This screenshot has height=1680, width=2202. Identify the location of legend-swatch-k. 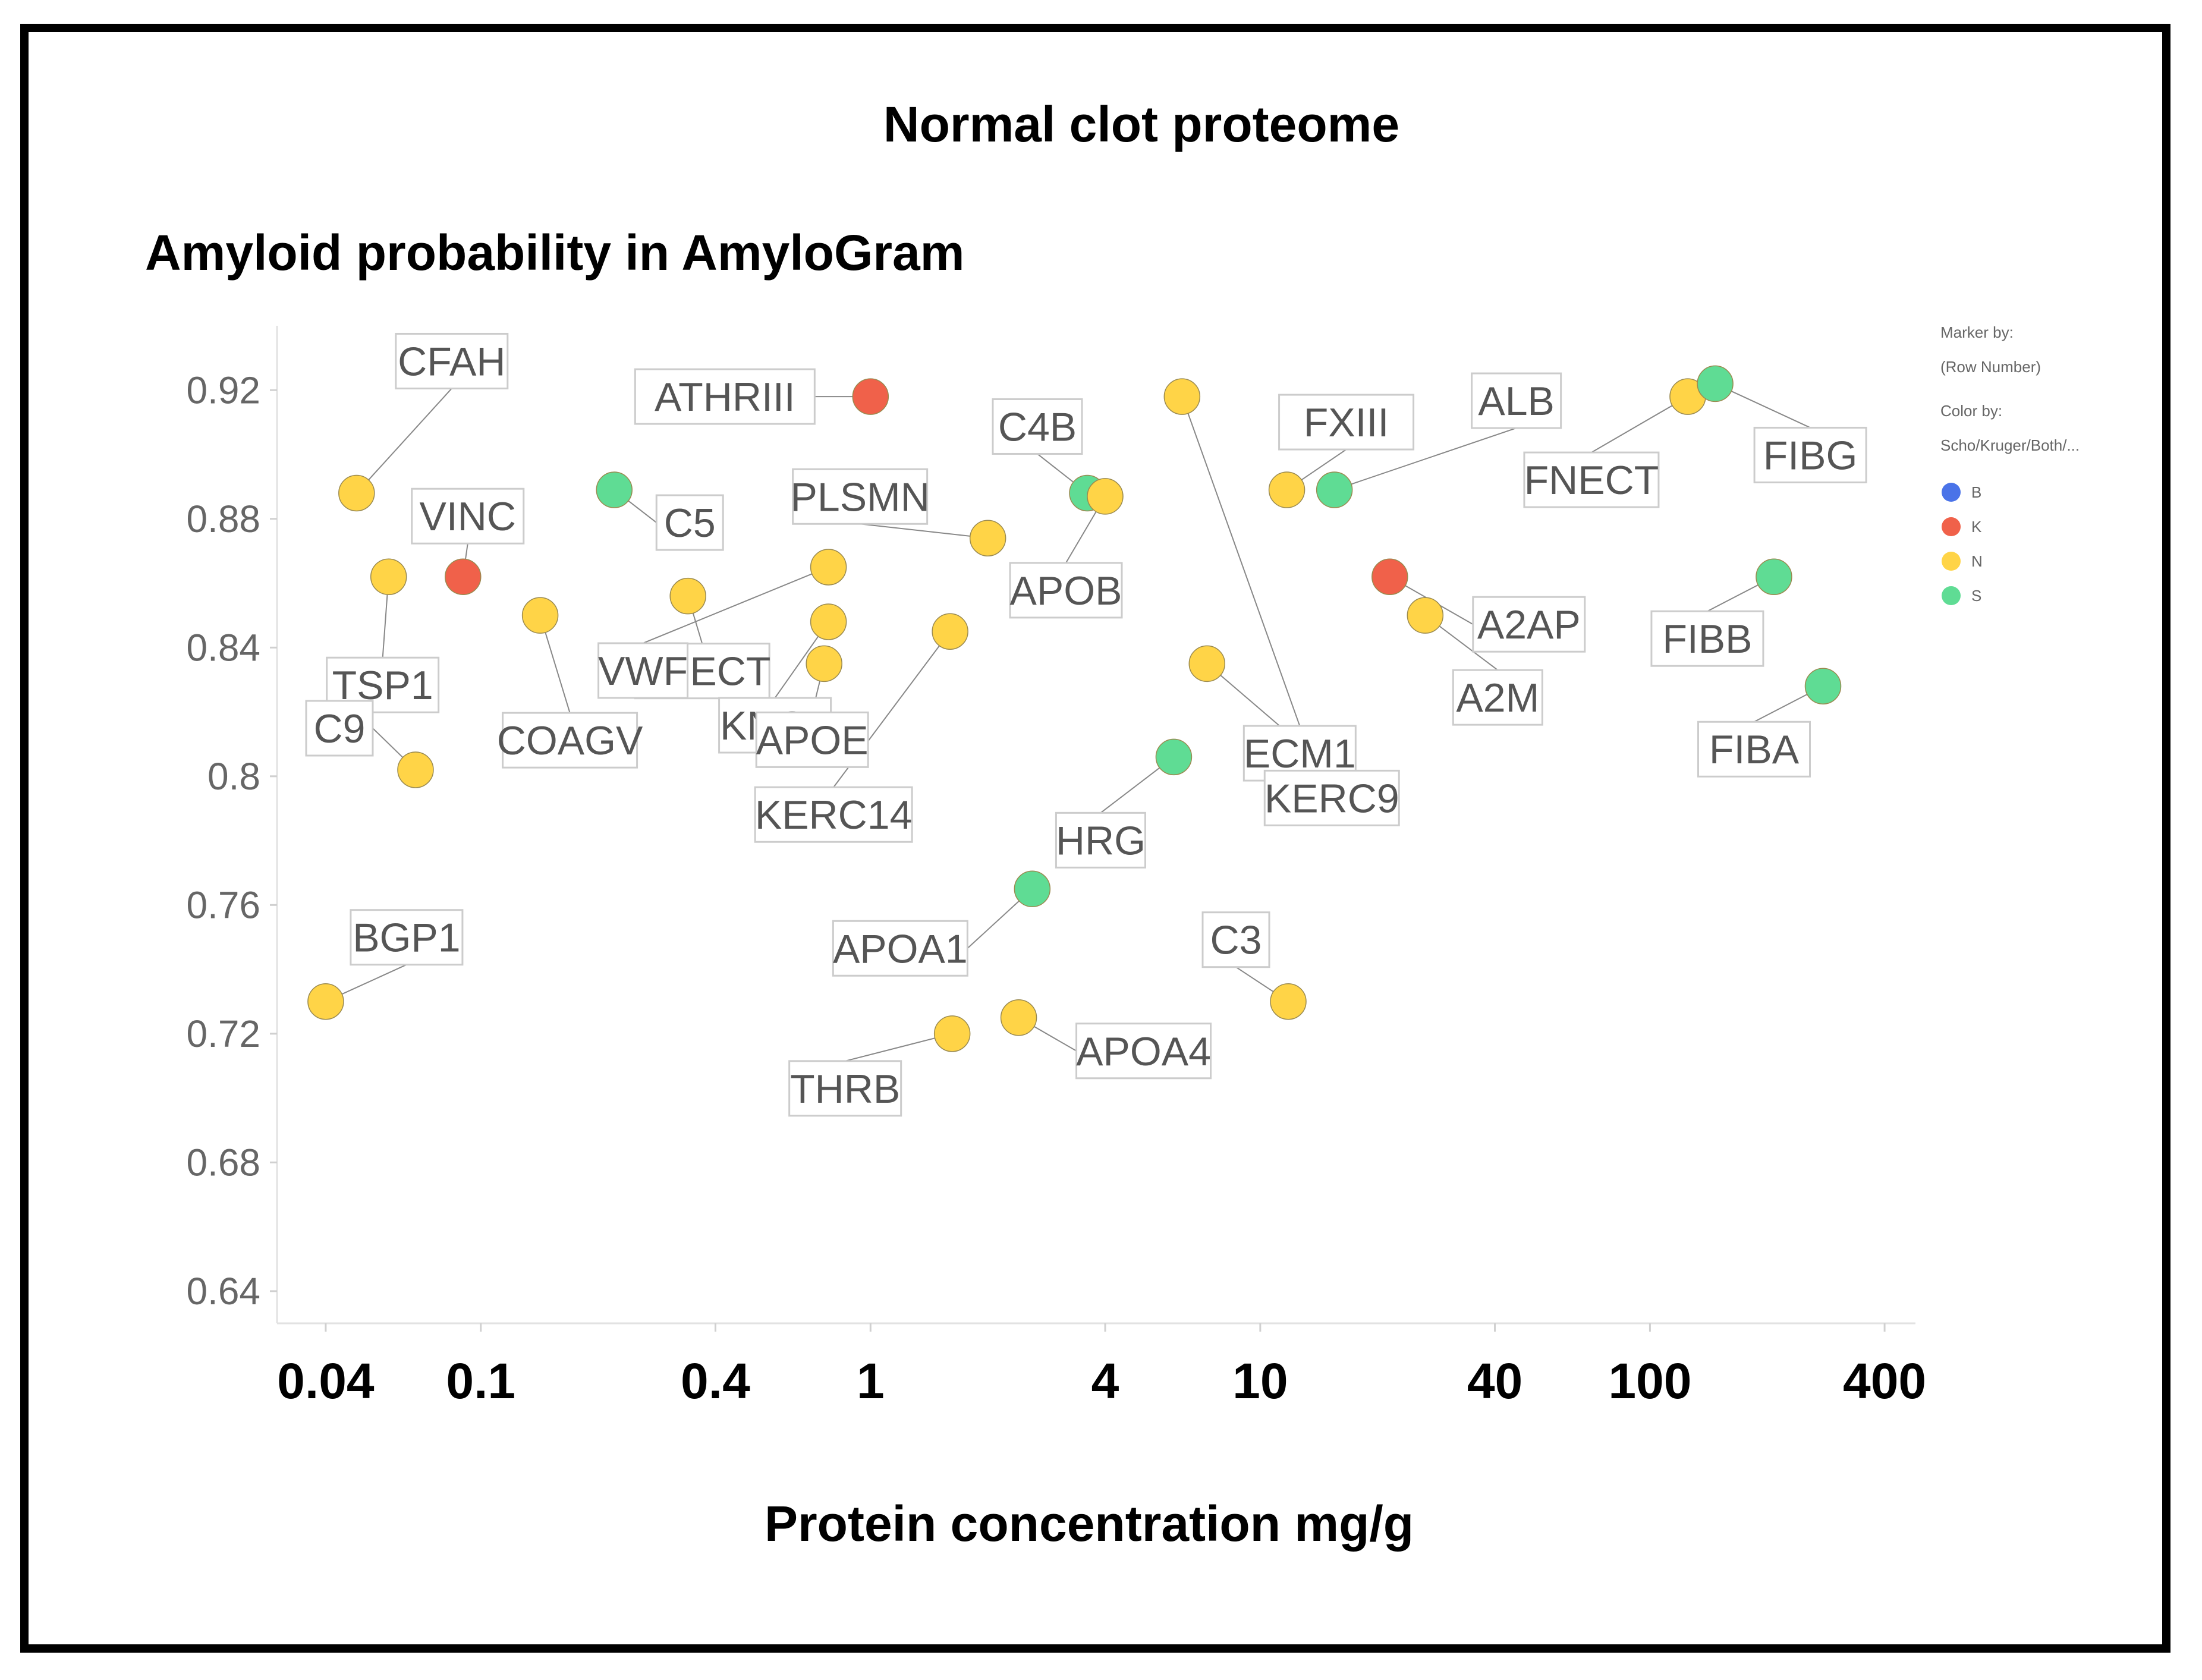
(1951, 526).